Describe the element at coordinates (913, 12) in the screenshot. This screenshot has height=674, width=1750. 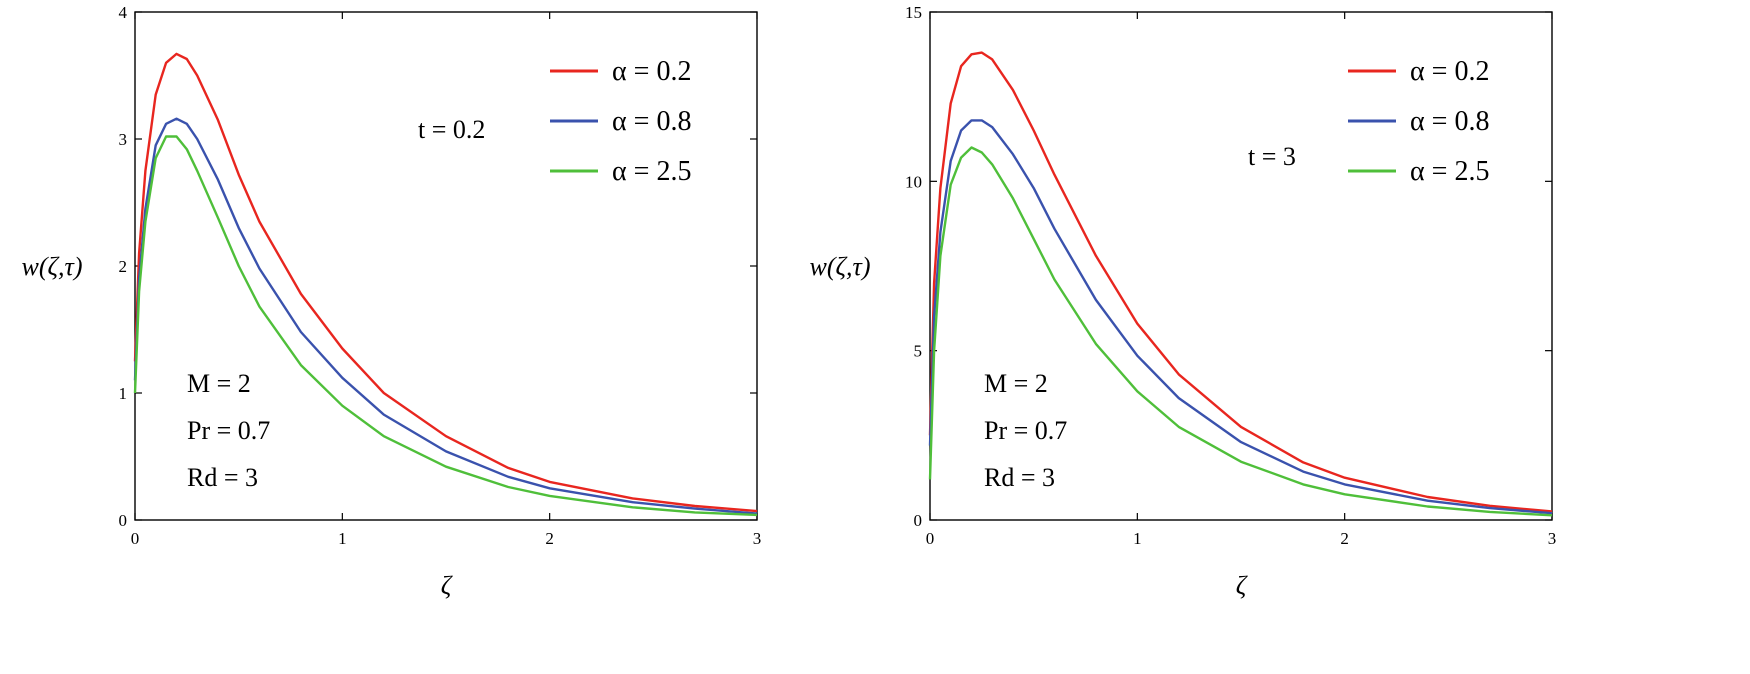
I see `y-tick-label: 15` at that location.